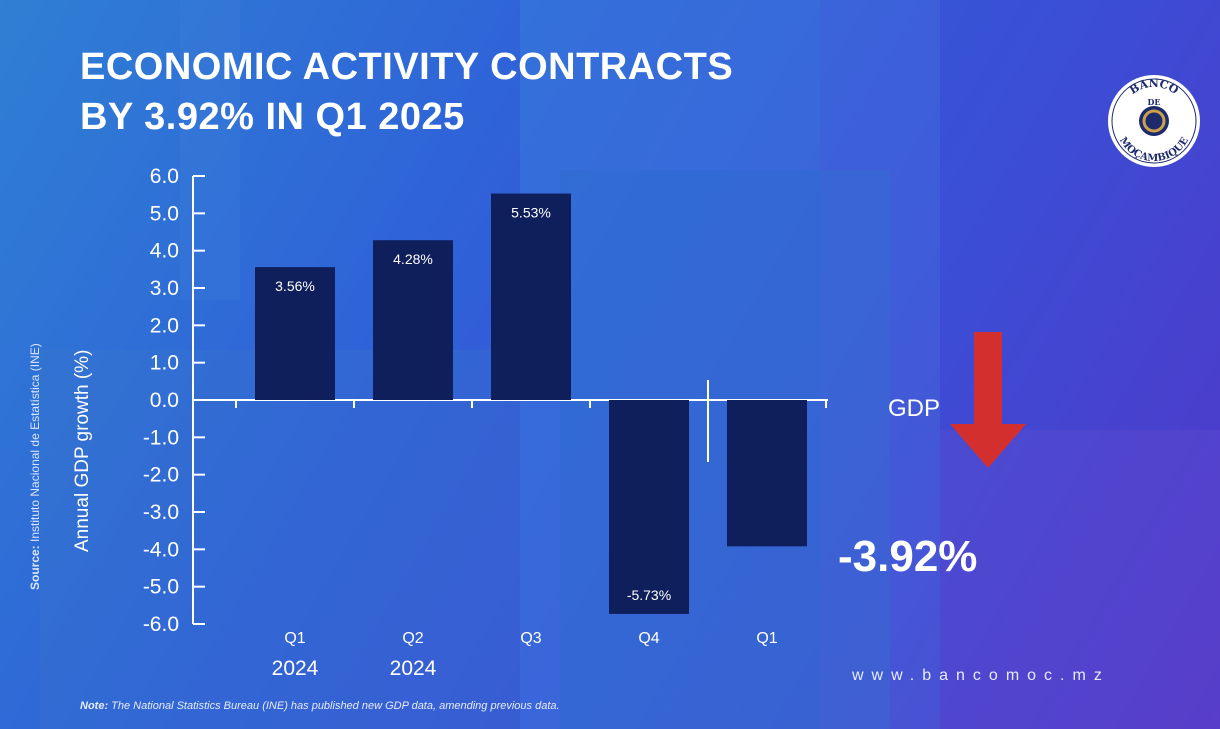 The width and height of the screenshot is (1220, 729). Describe the element at coordinates (164, 213) in the screenshot. I see `y-tick-label: 5.0` at that location.